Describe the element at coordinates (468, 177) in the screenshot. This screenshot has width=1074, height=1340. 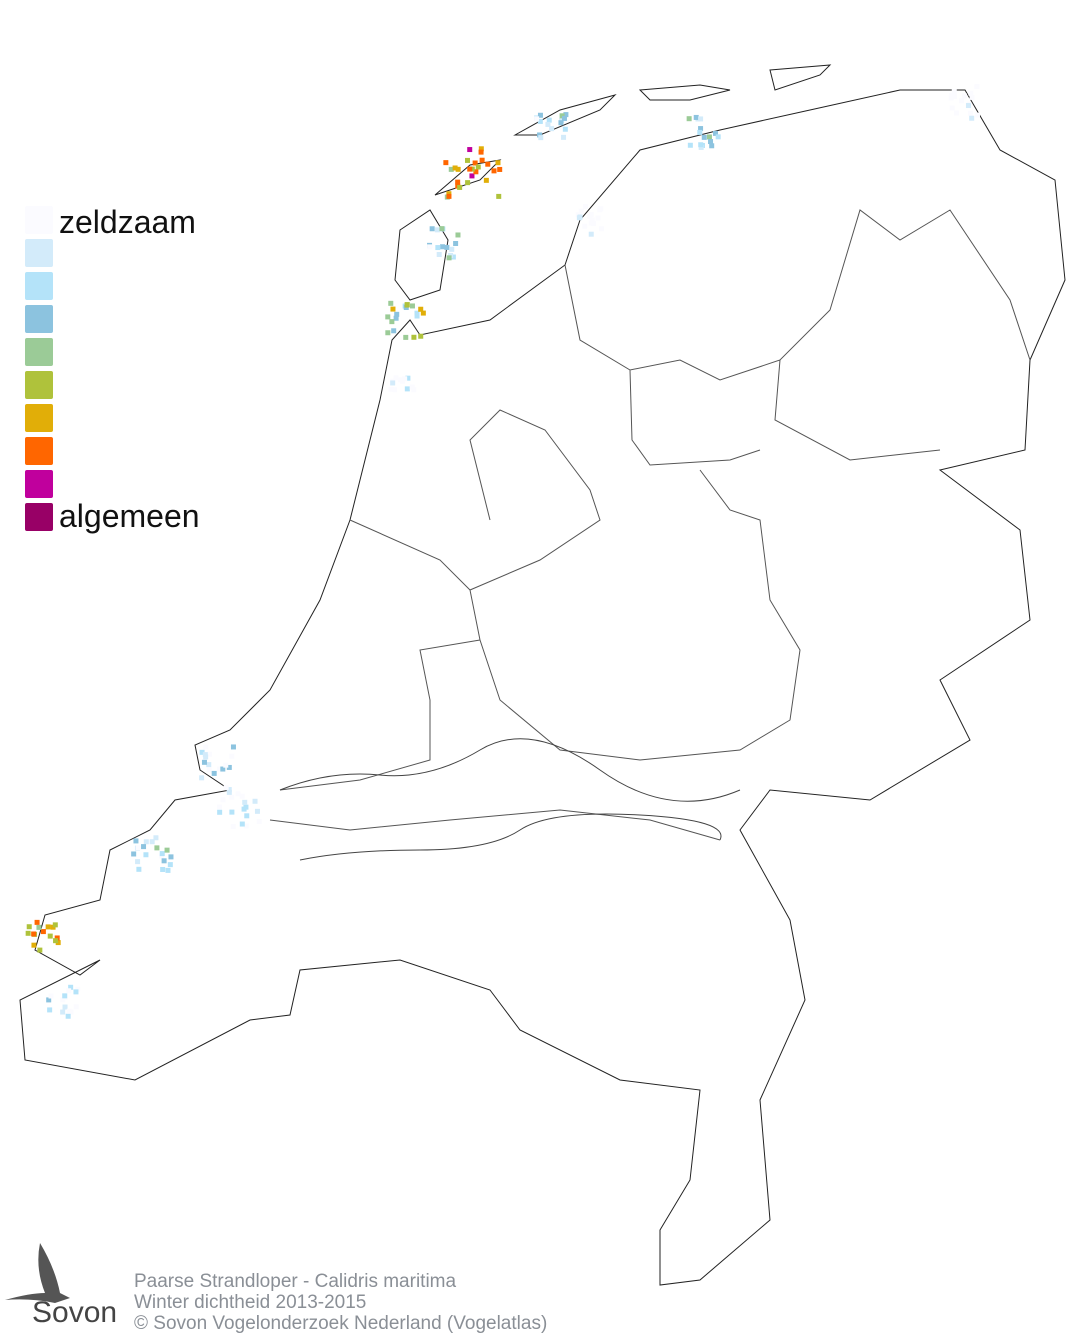
I see `island-vlieland` at that location.